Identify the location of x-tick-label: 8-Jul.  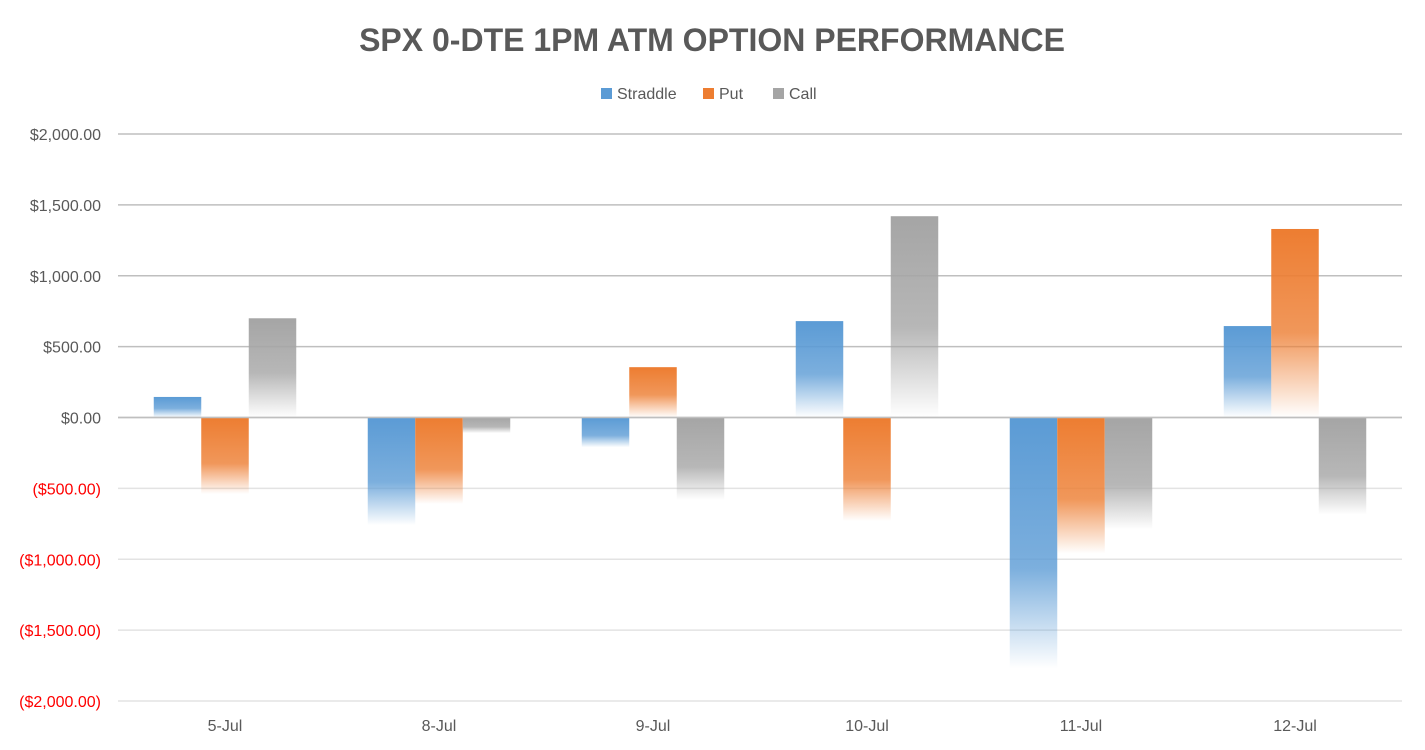
(439, 726).